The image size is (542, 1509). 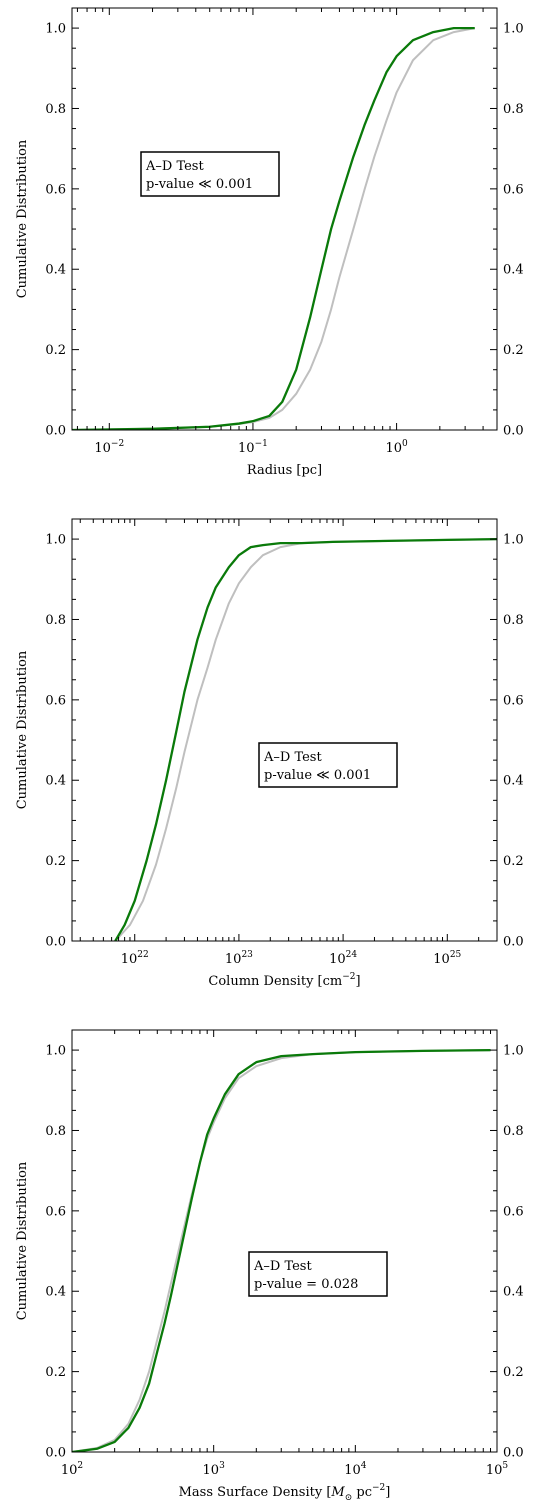 I want to click on x-tick-label: 10³, so click(x=214, y=1469).